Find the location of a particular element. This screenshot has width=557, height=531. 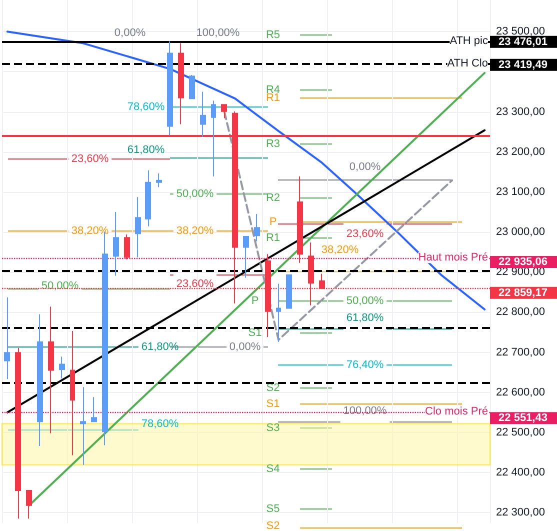

annotation: S4 is located at coordinates (273, 469).